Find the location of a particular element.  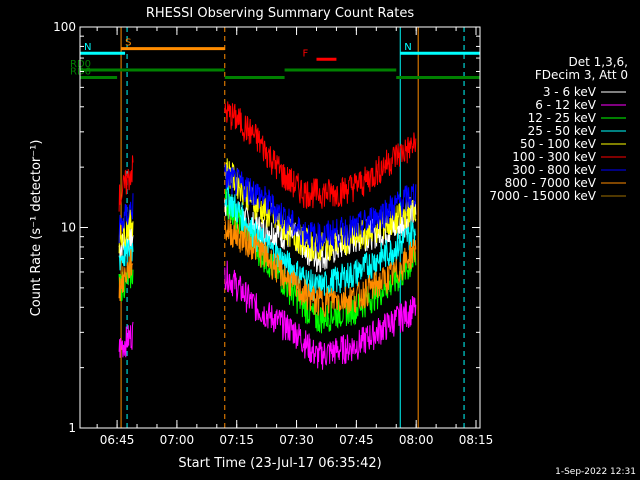

legend-label-7: 800 - 7000 keV is located at coordinates (551, 183).